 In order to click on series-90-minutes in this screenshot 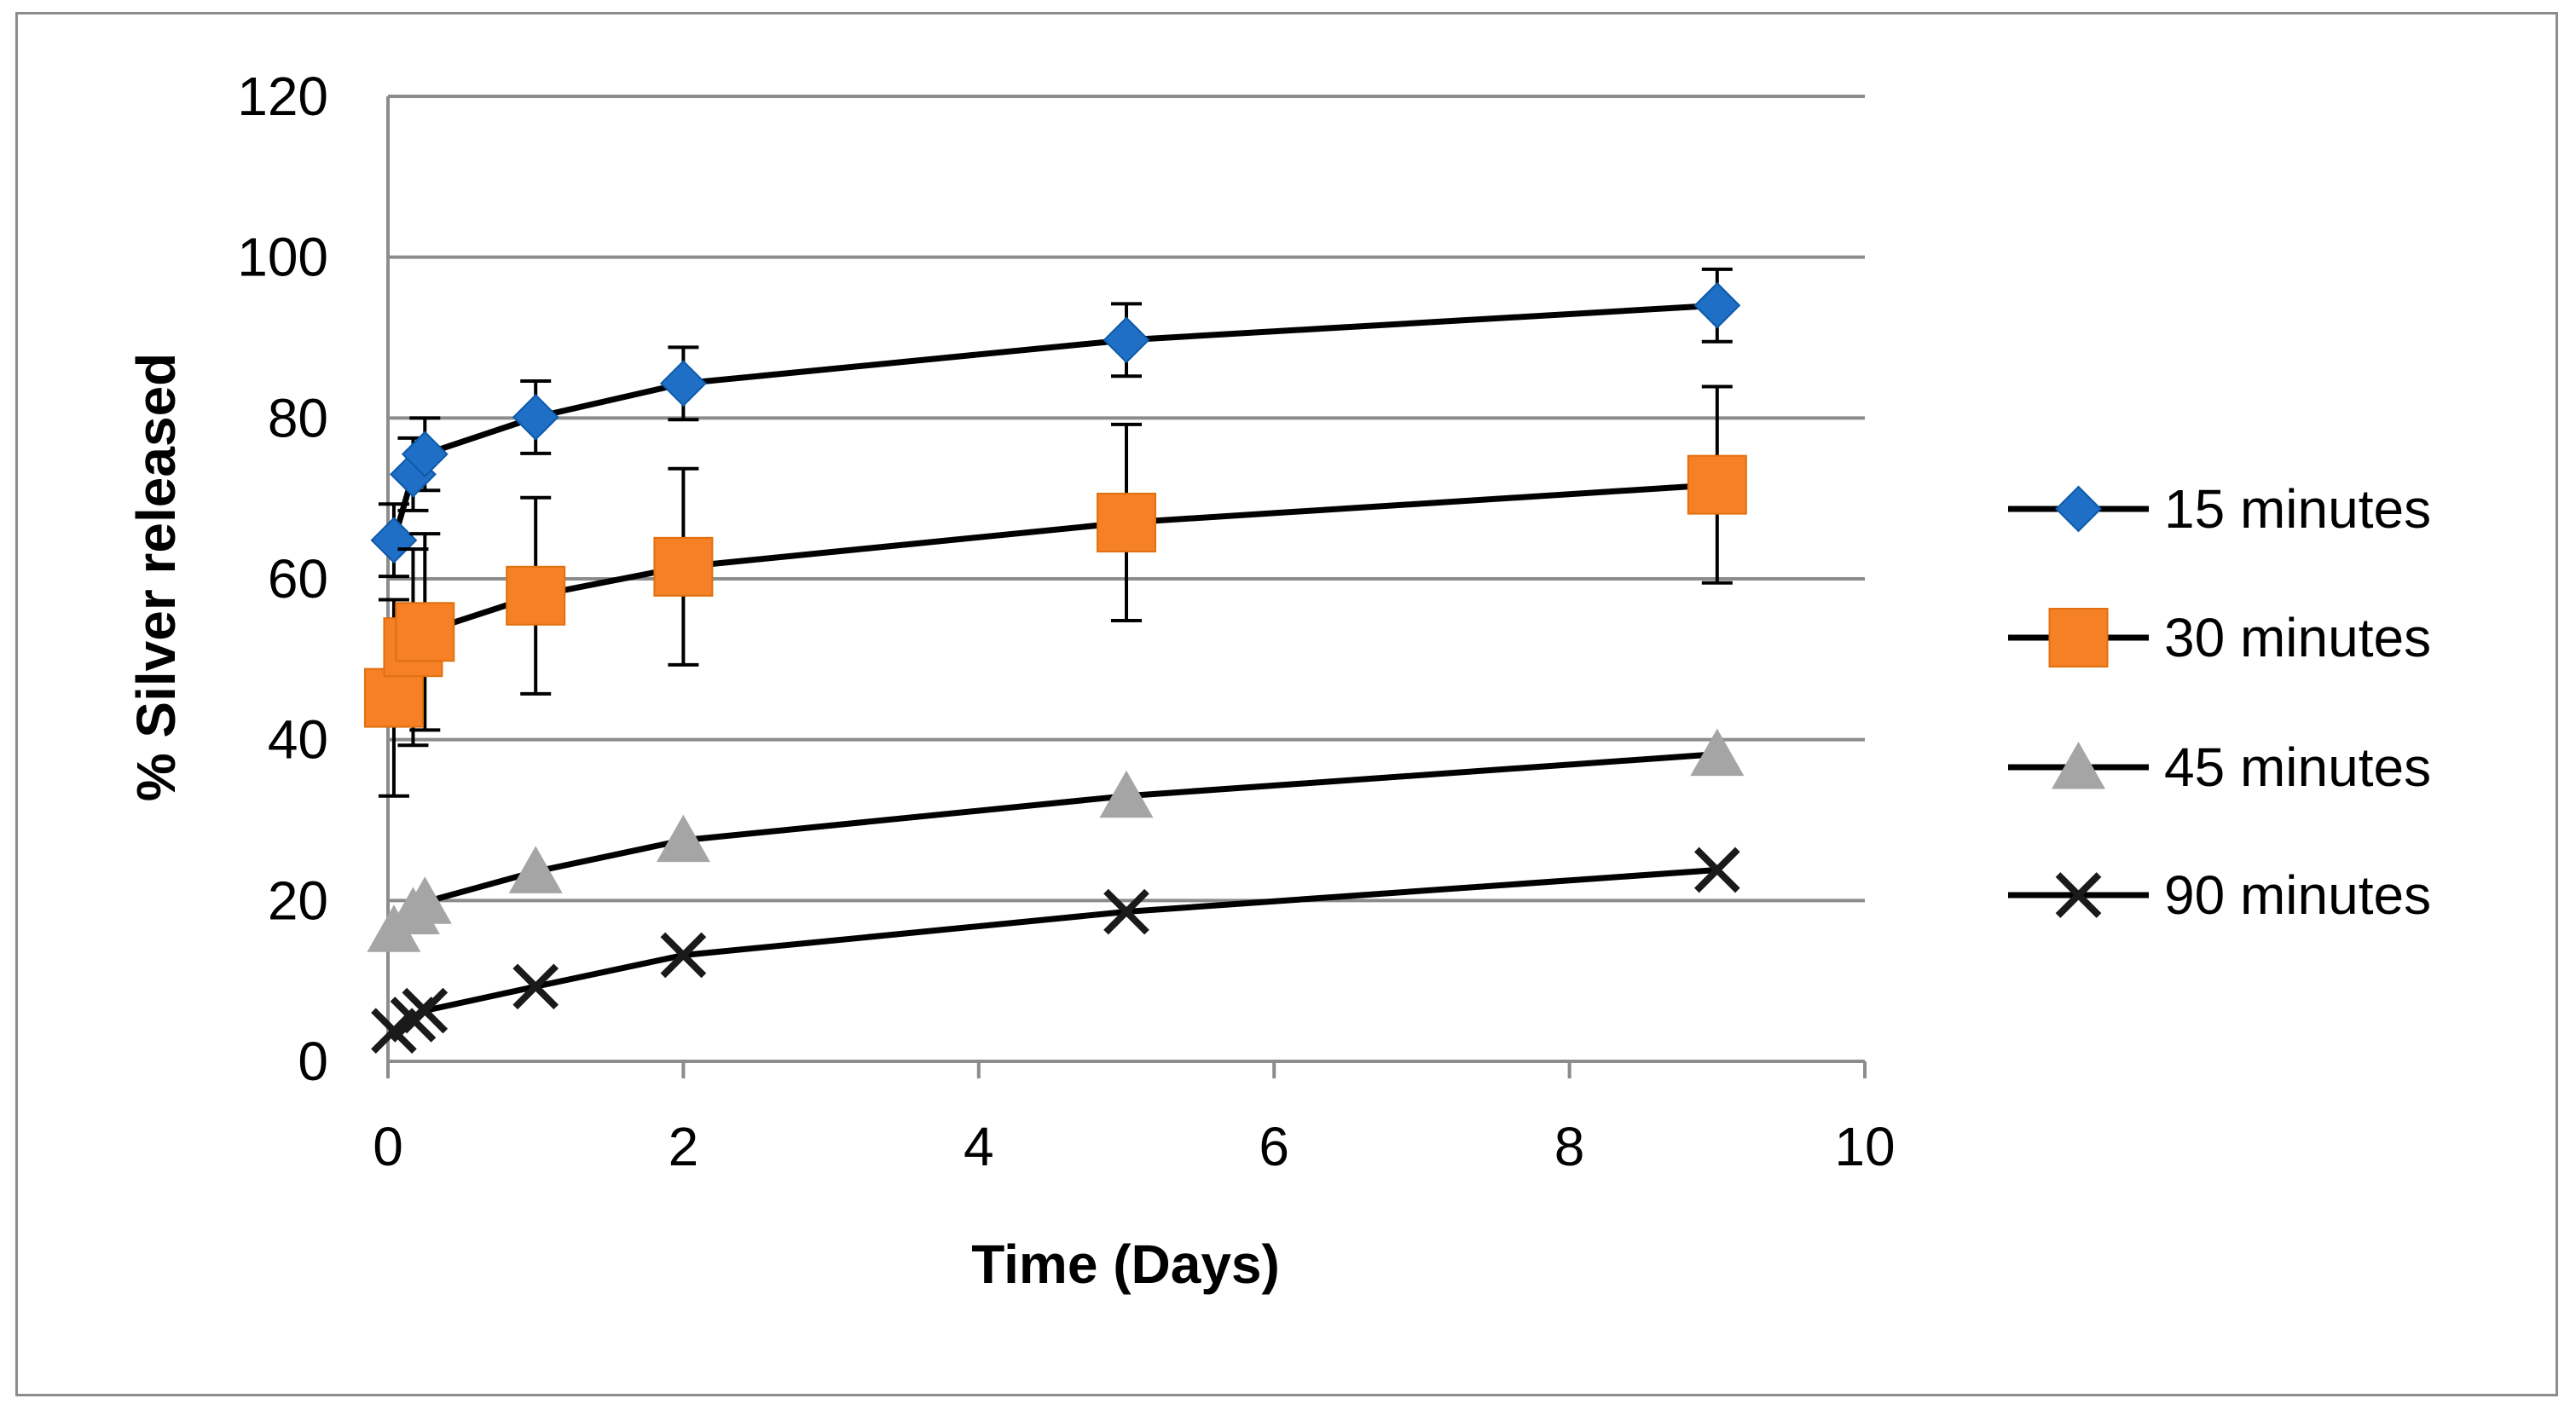, I will do `click(1055, 950)`.